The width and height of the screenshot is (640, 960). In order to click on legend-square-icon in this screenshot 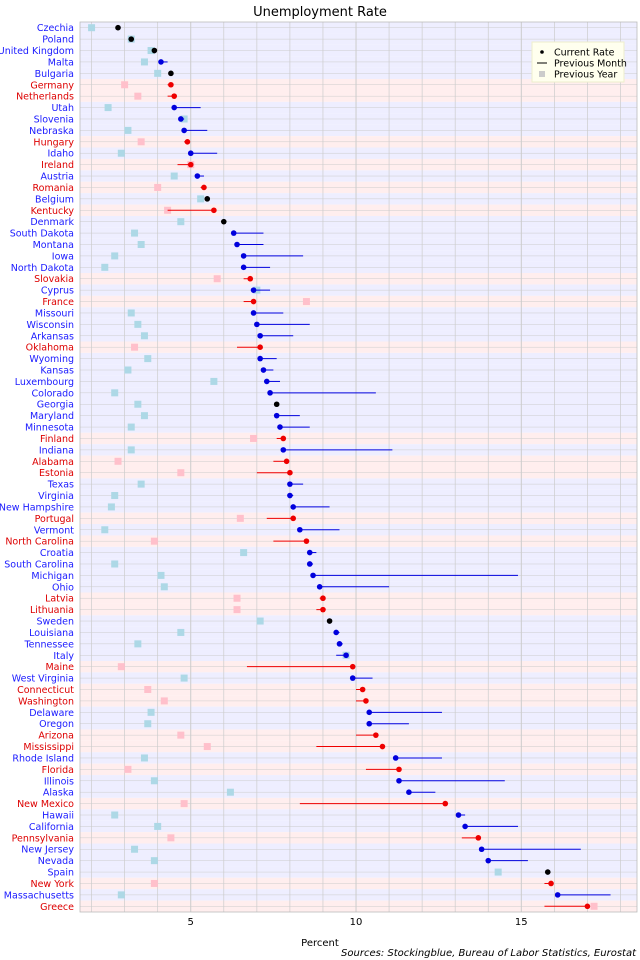, I will do `click(542, 74)`.